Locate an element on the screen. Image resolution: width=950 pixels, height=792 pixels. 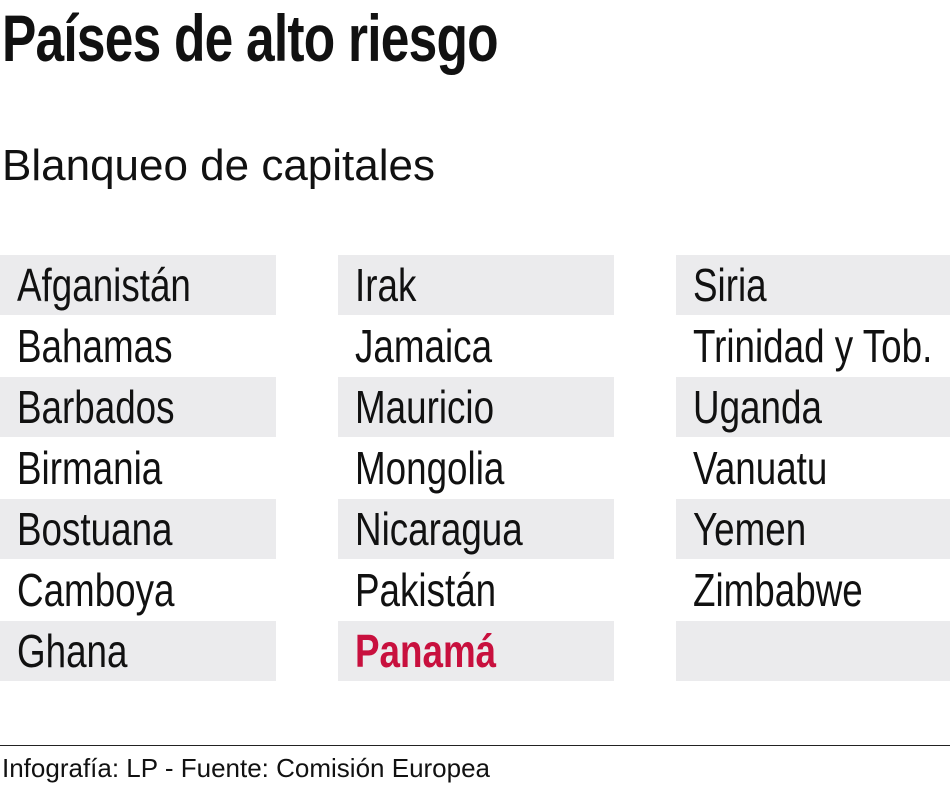
table-cell: Pakistán is located at coordinates (476, 590).